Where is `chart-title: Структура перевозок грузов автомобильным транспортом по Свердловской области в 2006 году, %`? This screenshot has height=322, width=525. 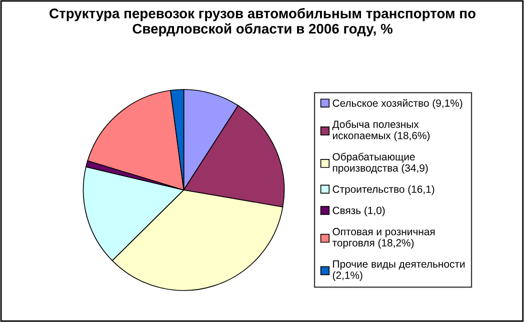
chart-title: Структура перевозок грузов автомобильным транспортом по Свердловской области в 2006 году, % is located at coordinates (263, 22).